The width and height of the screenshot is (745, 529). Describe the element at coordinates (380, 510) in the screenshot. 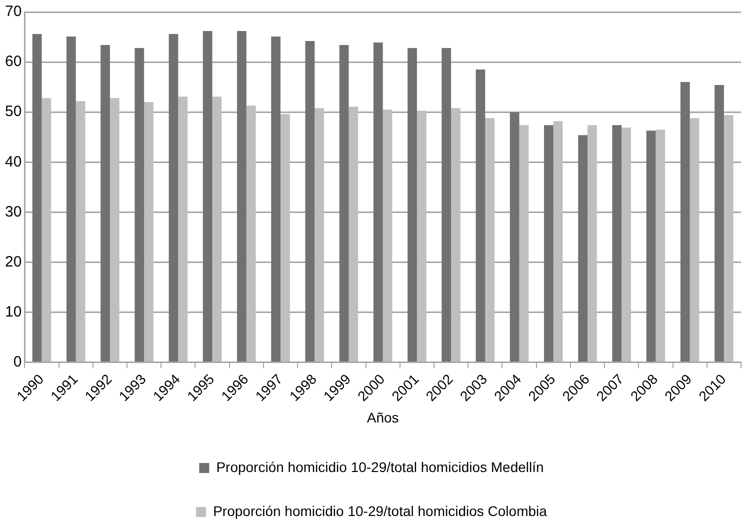

I see `legend-label: Proporción homicidio 10-29/total homicidios Colombia` at that location.